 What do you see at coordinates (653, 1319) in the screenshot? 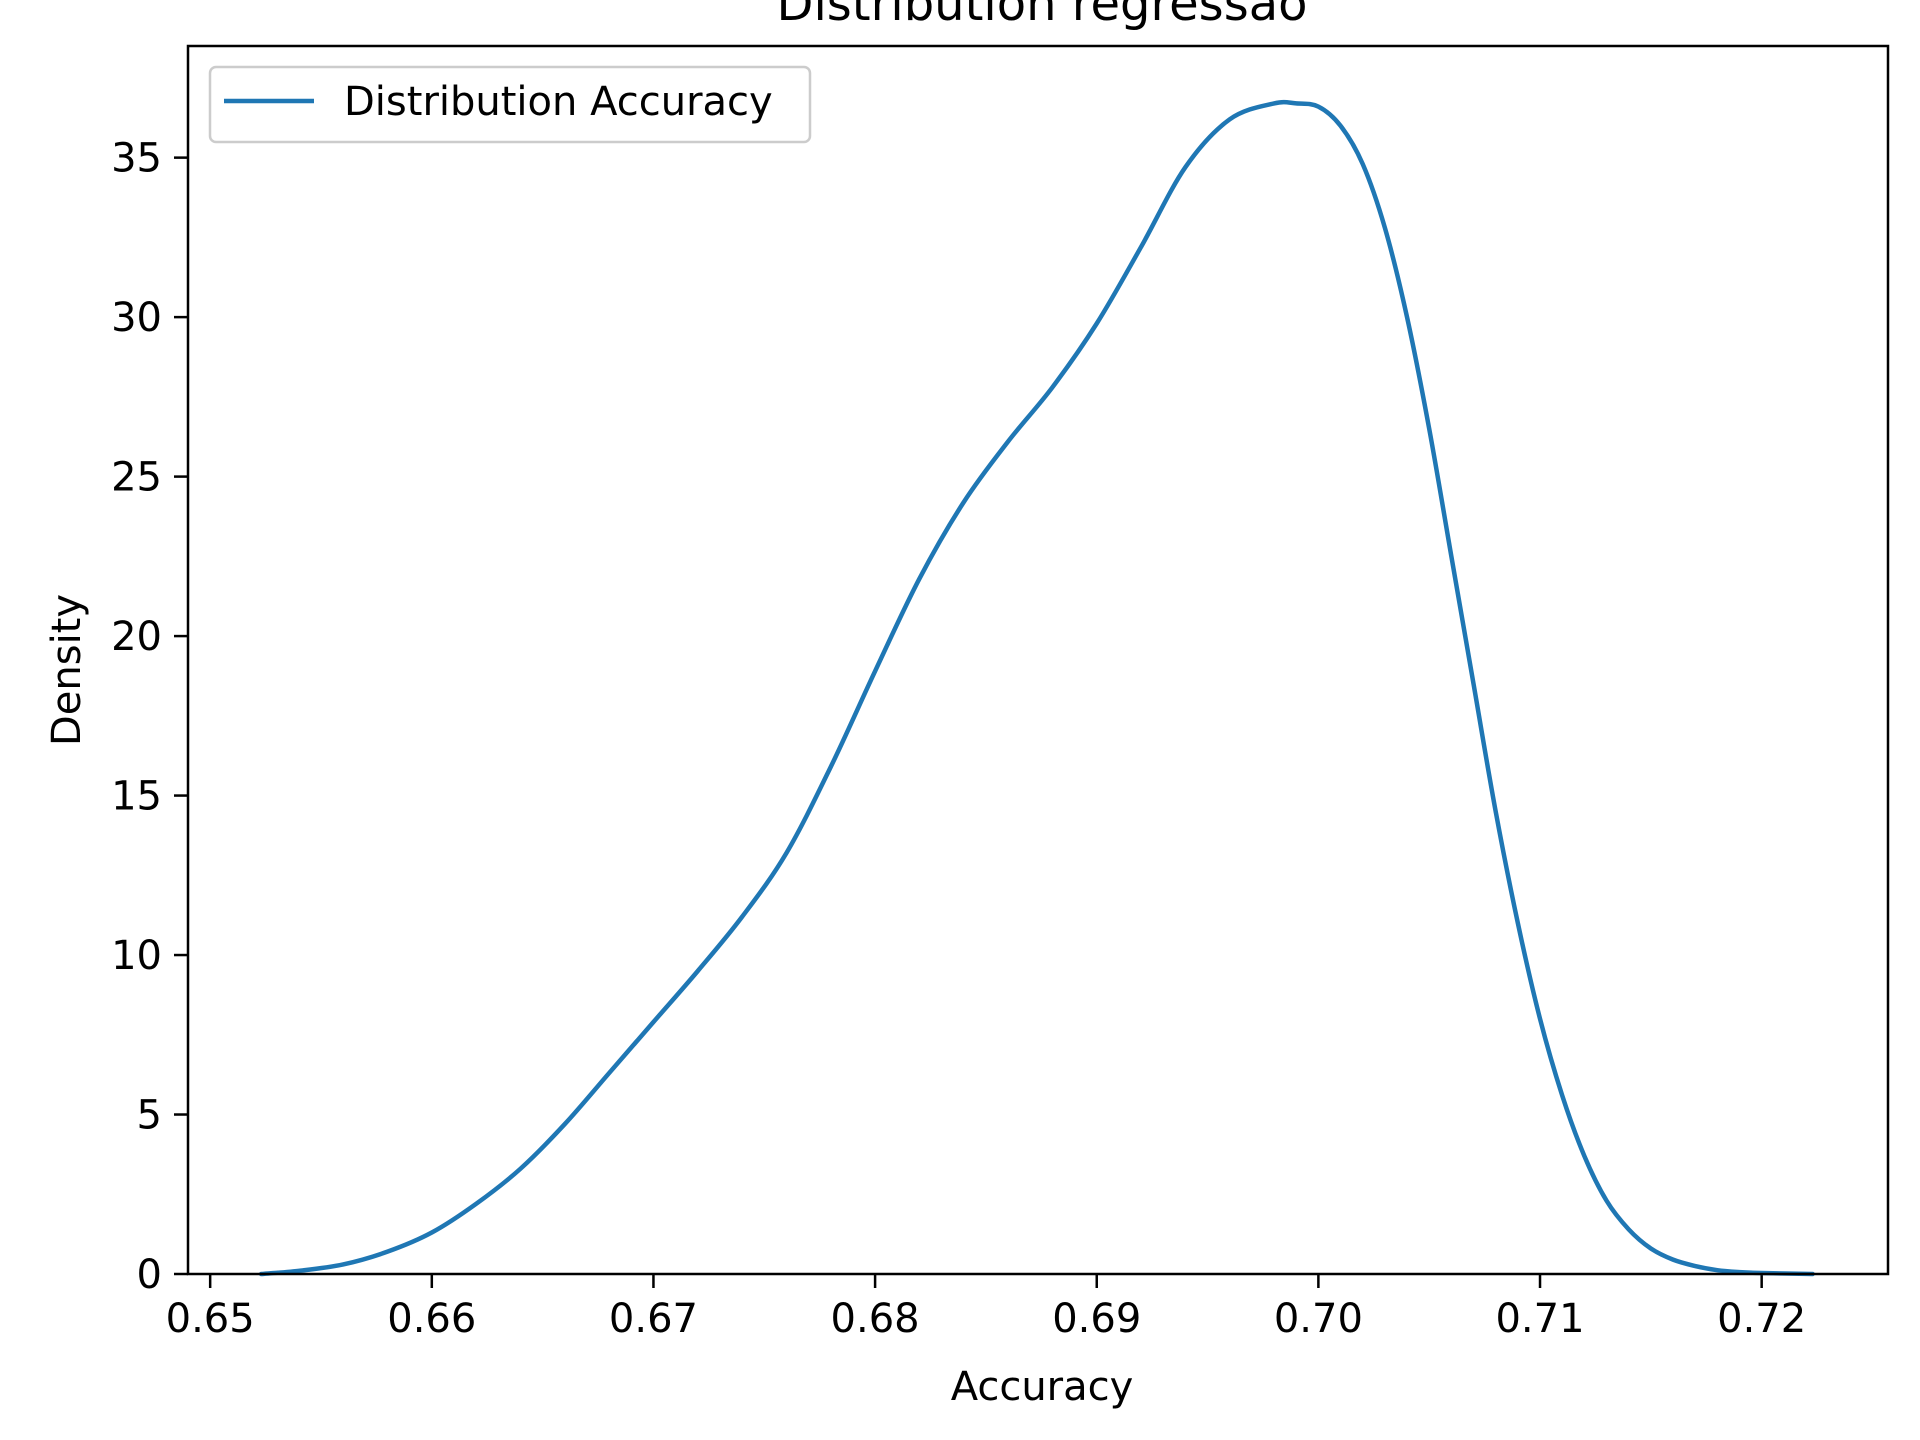
I see `x-tick-label: 0.67` at bounding box center [653, 1319].